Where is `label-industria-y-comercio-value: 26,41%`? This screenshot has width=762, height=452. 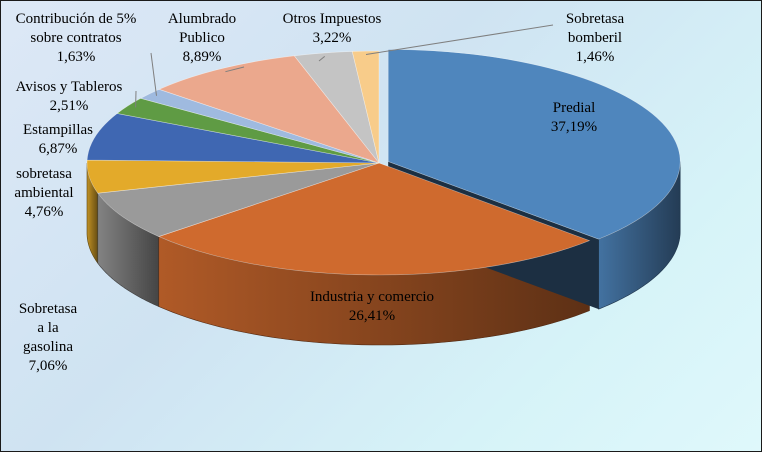
label-industria-y-comercio-value: 26,41% is located at coordinates (372, 316).